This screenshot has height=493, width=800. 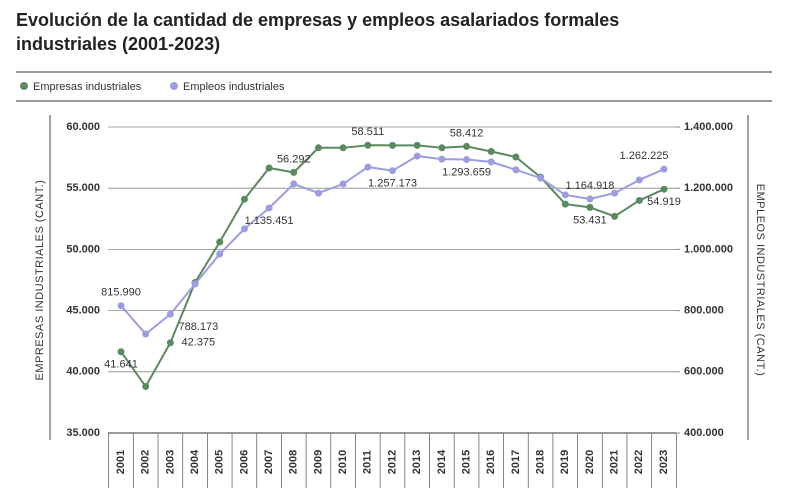 What do you see at coordinates (392, 462) in the screenshot?
I see `x-tick-label: 2012` at bounding box center [392, 462].